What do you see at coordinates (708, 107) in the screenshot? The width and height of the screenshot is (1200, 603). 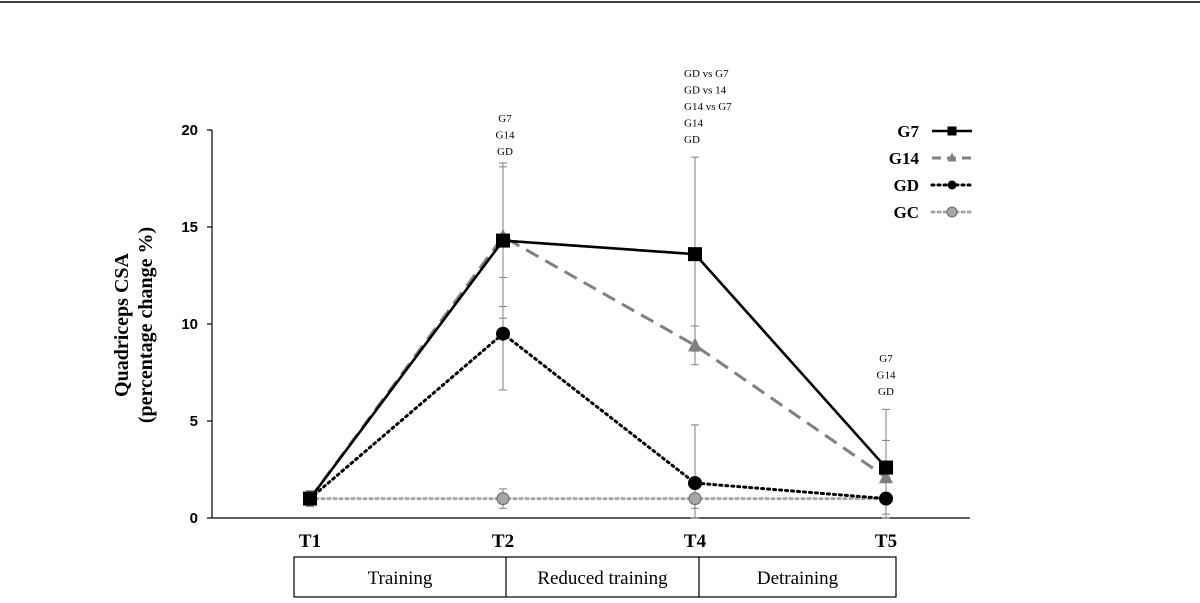 I see `annotation-text: G14 vs G7` at bounding box center [708, 107].